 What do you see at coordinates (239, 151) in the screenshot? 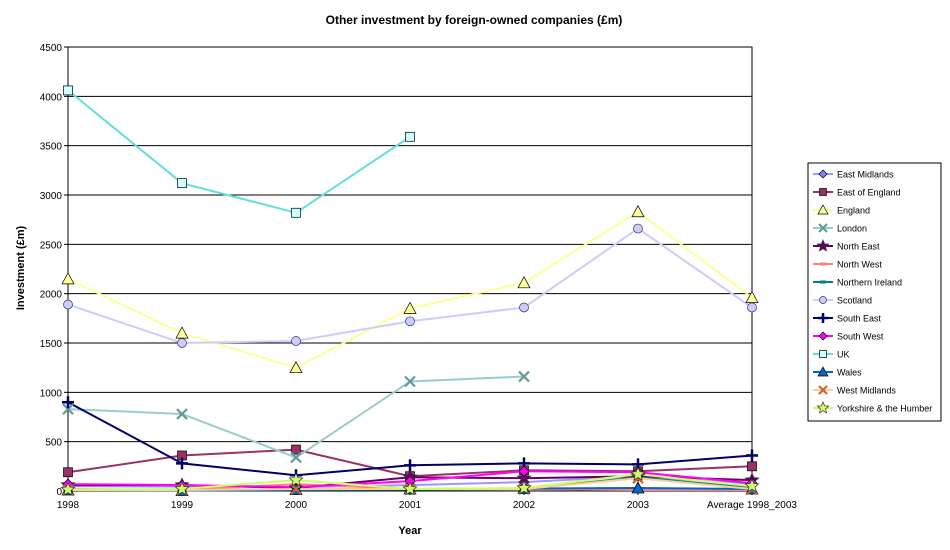
I see `series-line` at bounding box center [239, 151].